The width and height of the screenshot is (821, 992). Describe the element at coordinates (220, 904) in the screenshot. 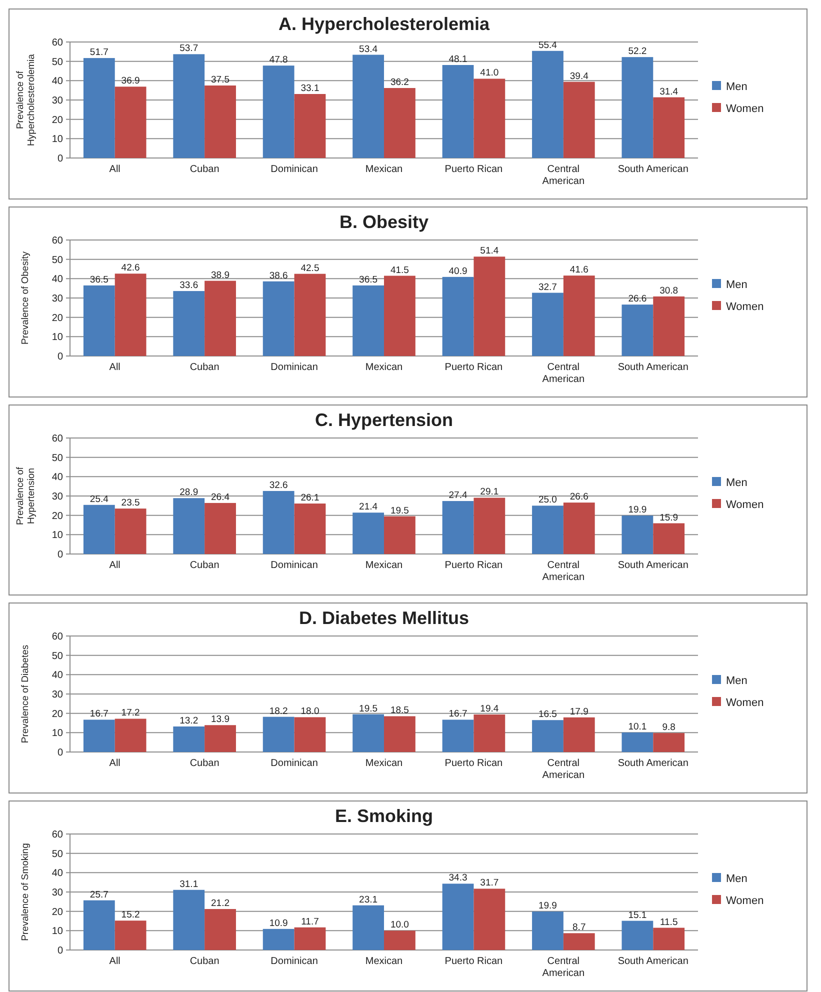

I see `data-label: 21.2` at that location.